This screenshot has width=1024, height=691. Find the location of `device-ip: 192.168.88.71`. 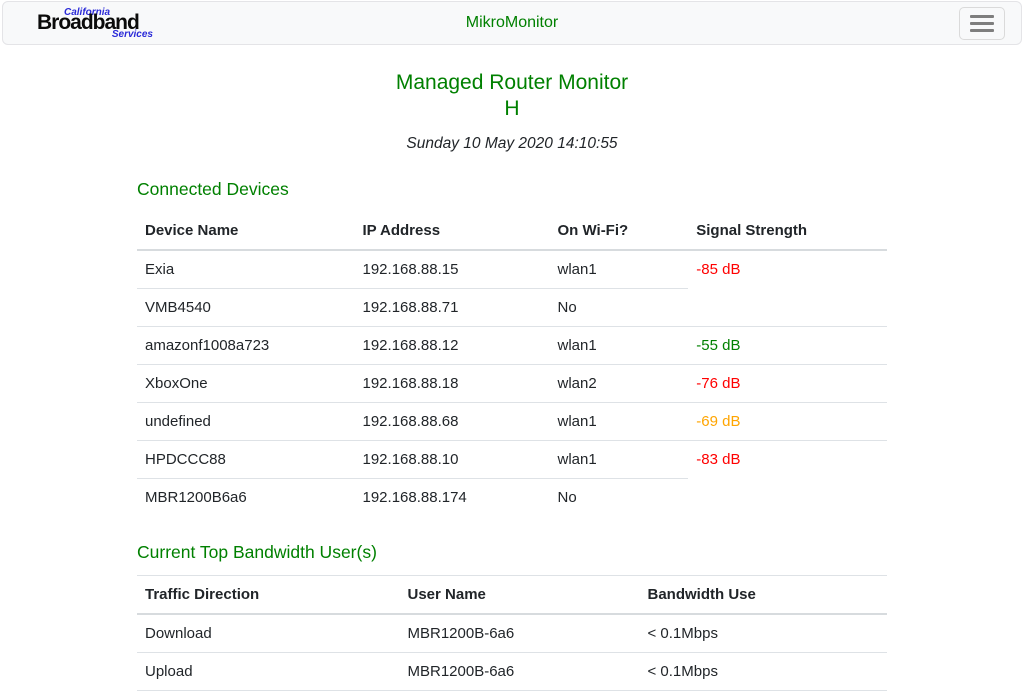

device-ip: 192.168.88.71 is located at coordinates (452, 307).